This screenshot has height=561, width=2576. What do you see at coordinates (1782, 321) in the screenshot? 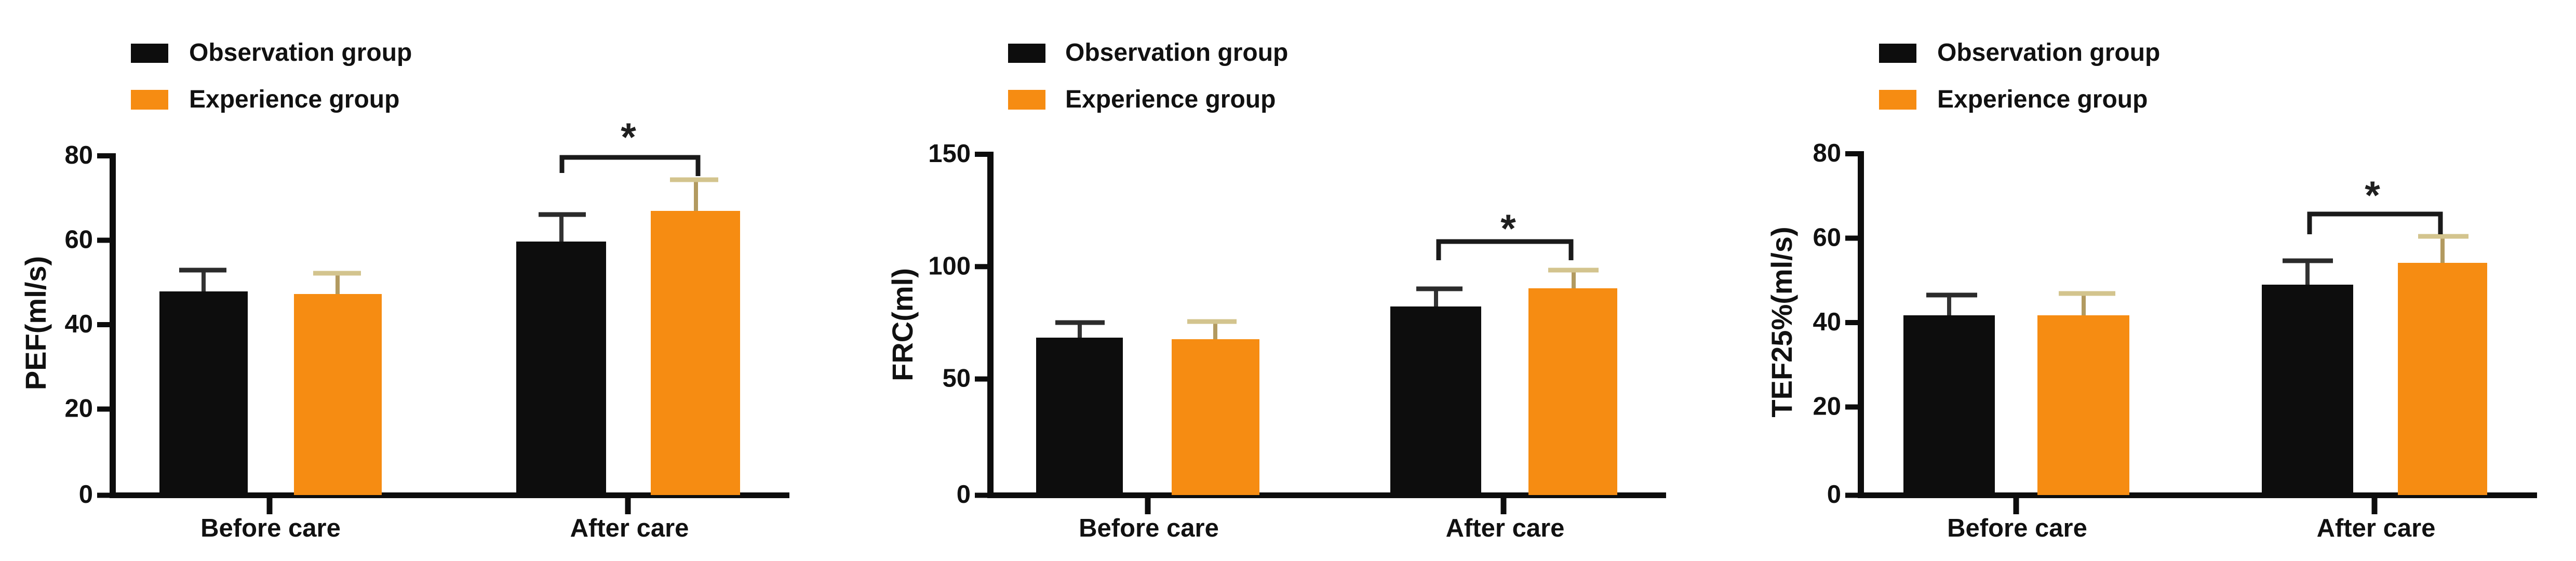
I see `svg-text: TEF25%(ml/s)` at bounding box center [1782, 321].